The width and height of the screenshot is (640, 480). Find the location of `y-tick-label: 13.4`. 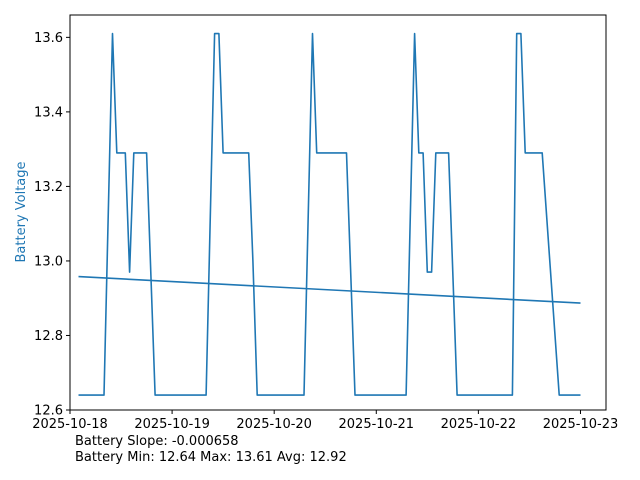

y-tick-label: 13.4 is located at coordinates (48, 112).